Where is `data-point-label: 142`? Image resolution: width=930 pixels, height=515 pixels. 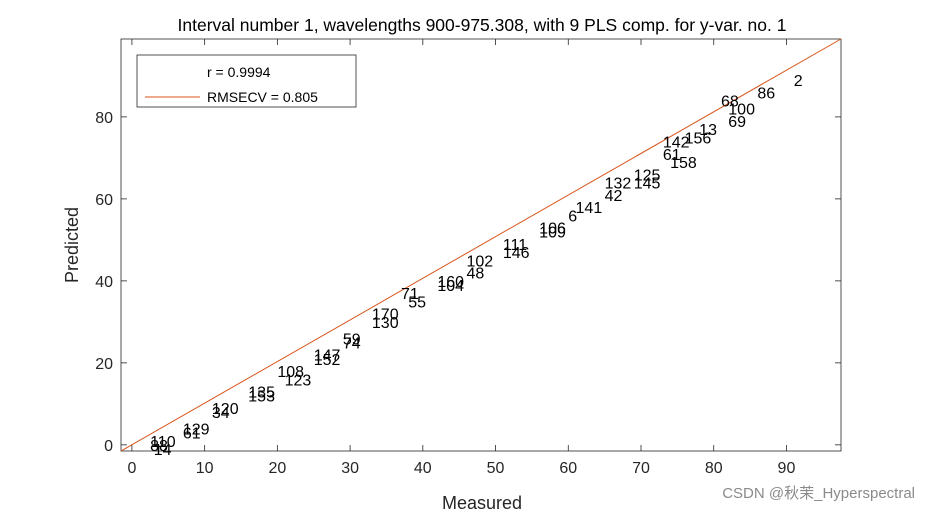
data-point-label: 142 is located at coordinates (676, 142).